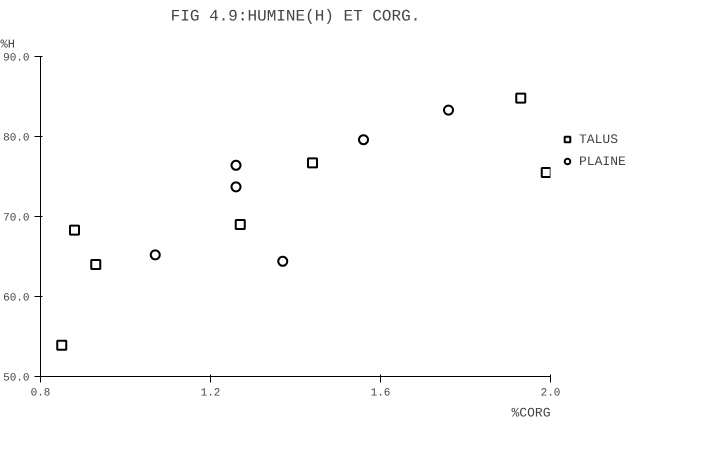 This screenshot has width=714, height=458. I want to click on chart-title: FIG 4.9:HUMINE(H) ET CORG., so click(295, 17).